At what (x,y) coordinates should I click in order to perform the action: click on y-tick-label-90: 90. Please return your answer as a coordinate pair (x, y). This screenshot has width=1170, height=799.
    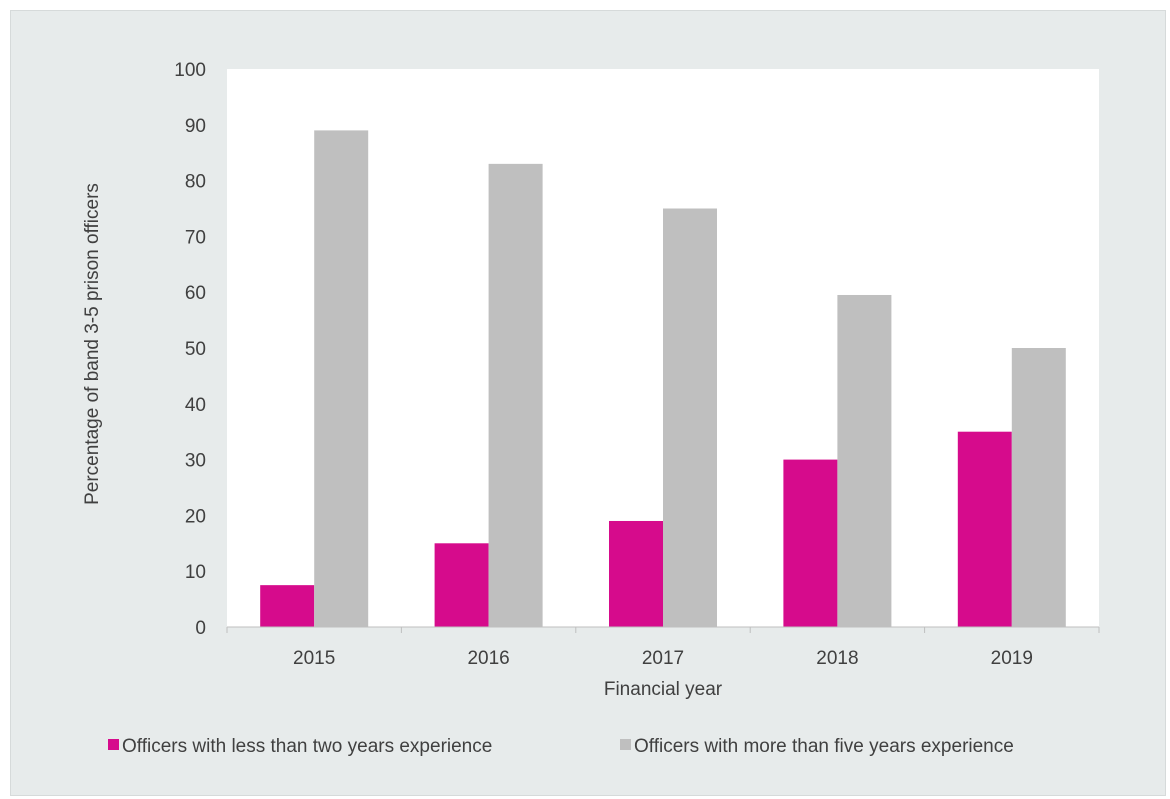
    Looking at the image, I should click on (195, 126).